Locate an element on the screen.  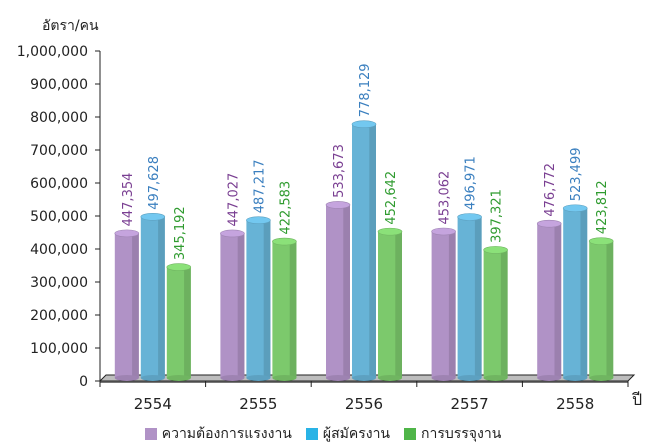
y-tick-label: 200,000 is located at coordinates (59, 316).